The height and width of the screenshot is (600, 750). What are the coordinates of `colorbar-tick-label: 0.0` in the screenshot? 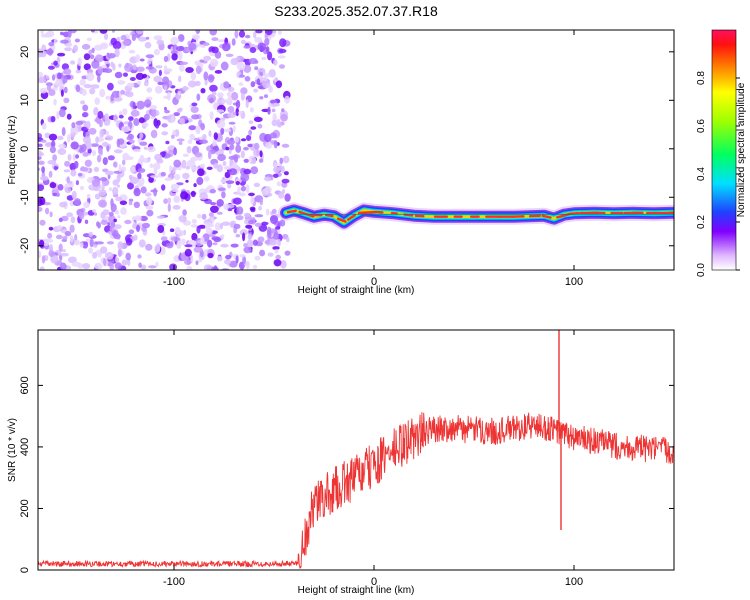 It's located at (701, 270).